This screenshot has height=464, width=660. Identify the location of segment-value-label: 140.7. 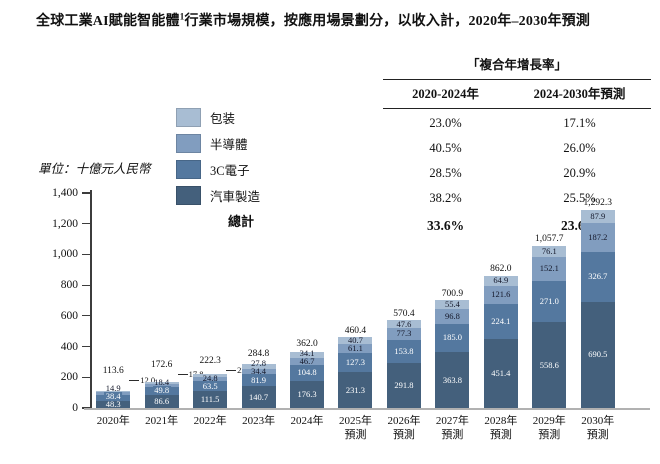
(258, 396).